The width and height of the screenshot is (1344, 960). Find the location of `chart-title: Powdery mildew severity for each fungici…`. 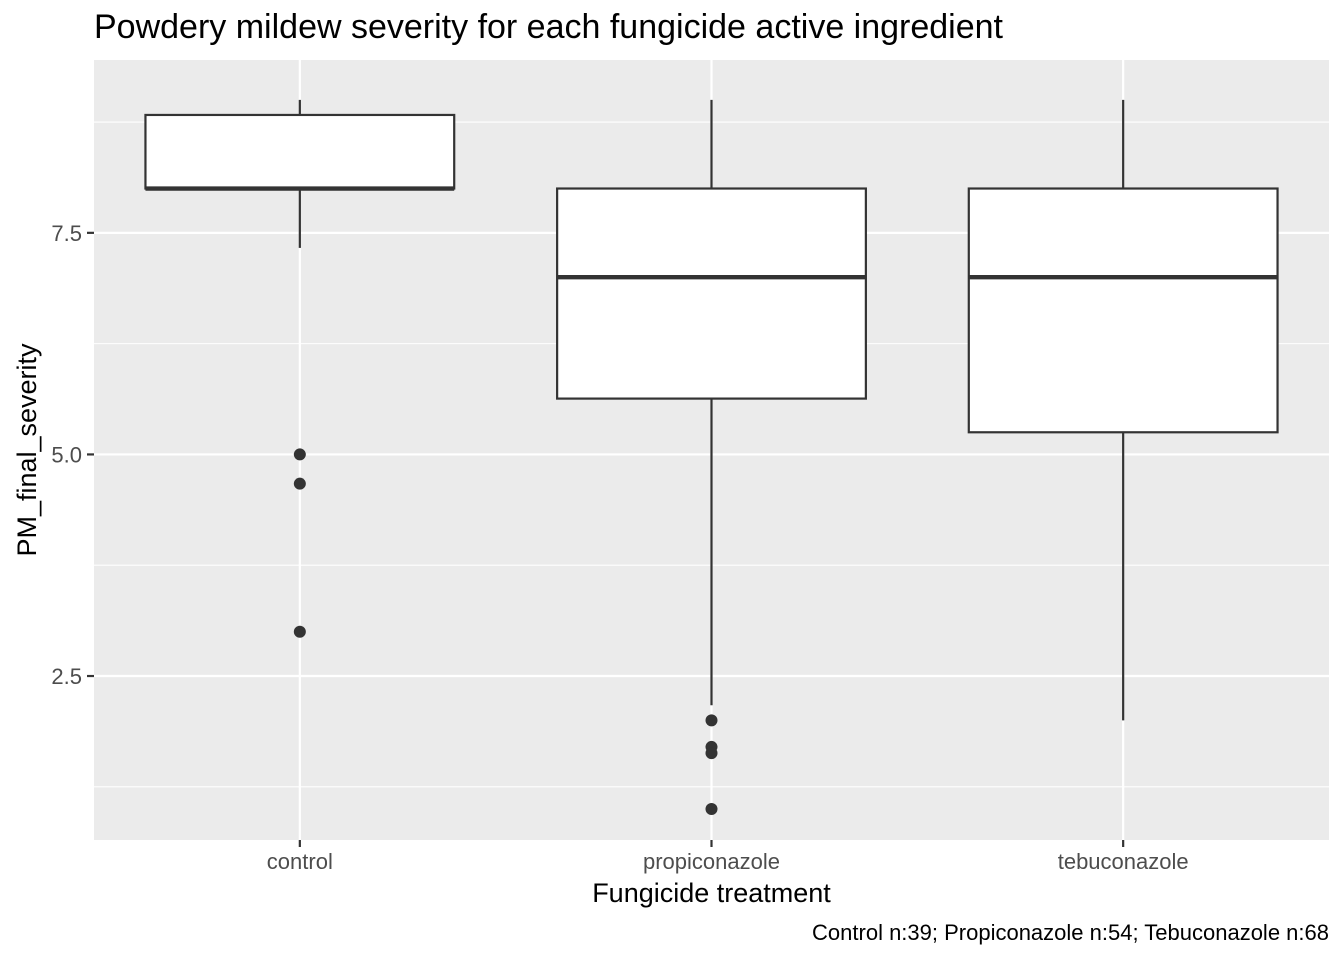

chart-title: Powdery mildew severity for each fungici… is located at coordinates (549, 27).